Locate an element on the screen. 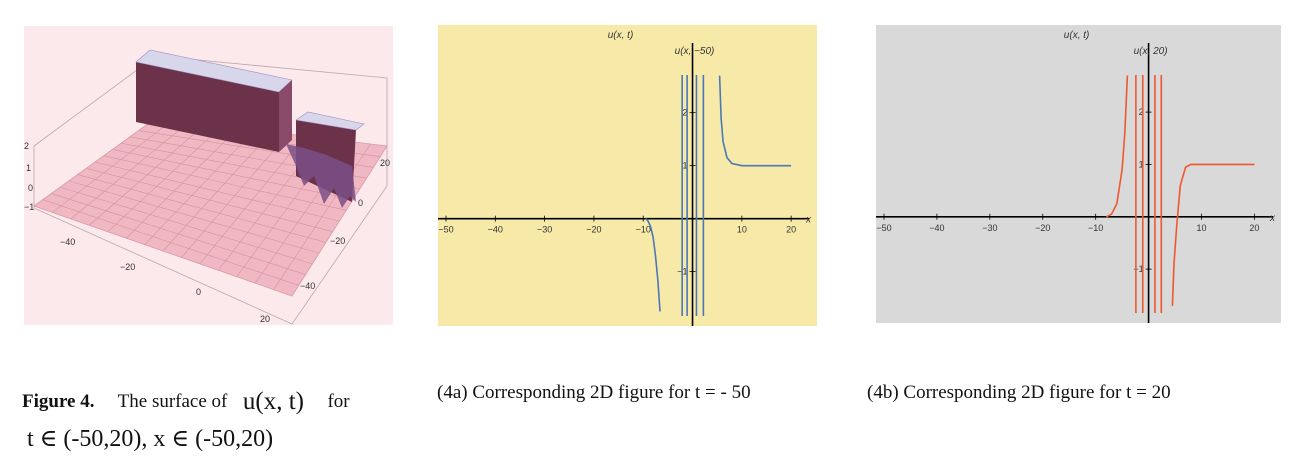 The image size is (1302, 459). figure-4-function: u(x, t) is located at coordinates (273, 401).